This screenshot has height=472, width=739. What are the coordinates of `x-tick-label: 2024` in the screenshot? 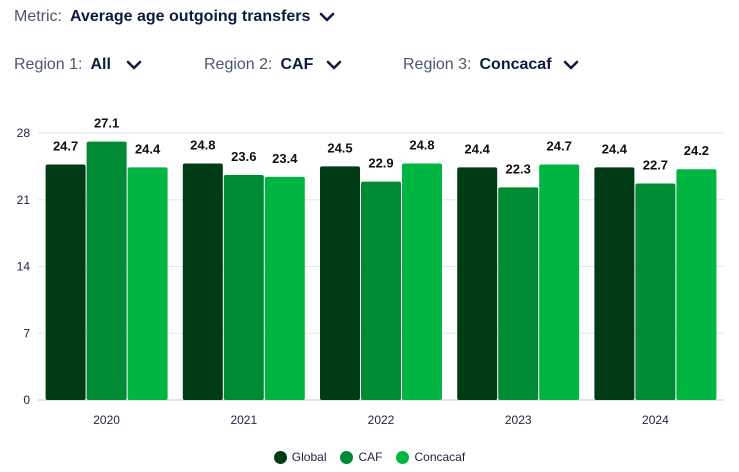 It's located at (655, 420).